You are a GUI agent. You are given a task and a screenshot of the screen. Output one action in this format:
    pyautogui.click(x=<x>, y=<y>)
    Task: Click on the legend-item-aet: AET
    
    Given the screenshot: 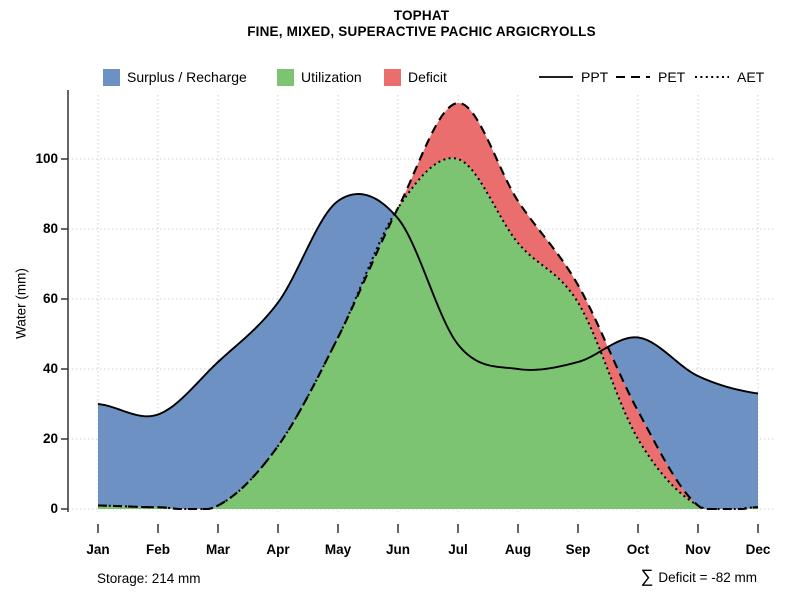 What is the action you would take?
    pyautogui.click(x=729, y=77)
    